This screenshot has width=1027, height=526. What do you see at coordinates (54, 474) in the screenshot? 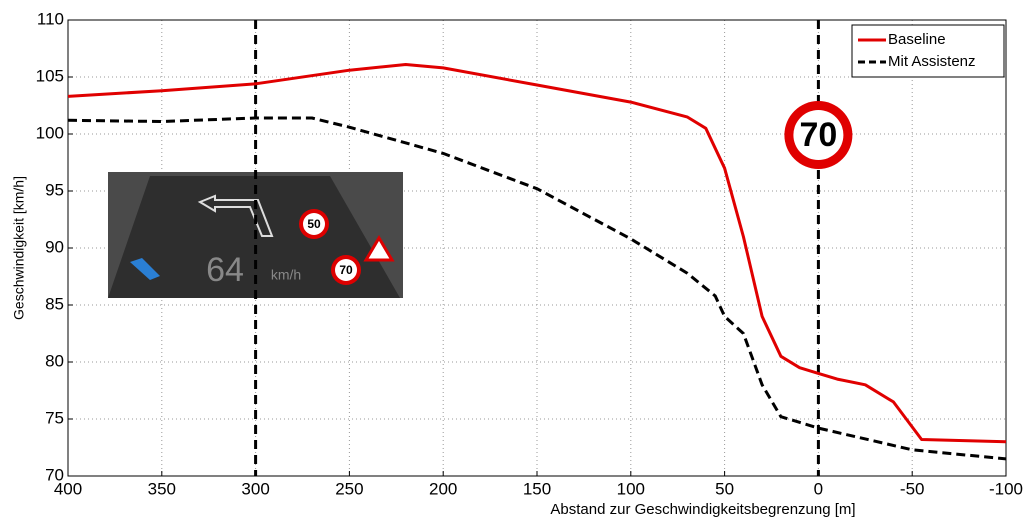
I see `y-tick-label: 70` at bounding box center [54, 474].